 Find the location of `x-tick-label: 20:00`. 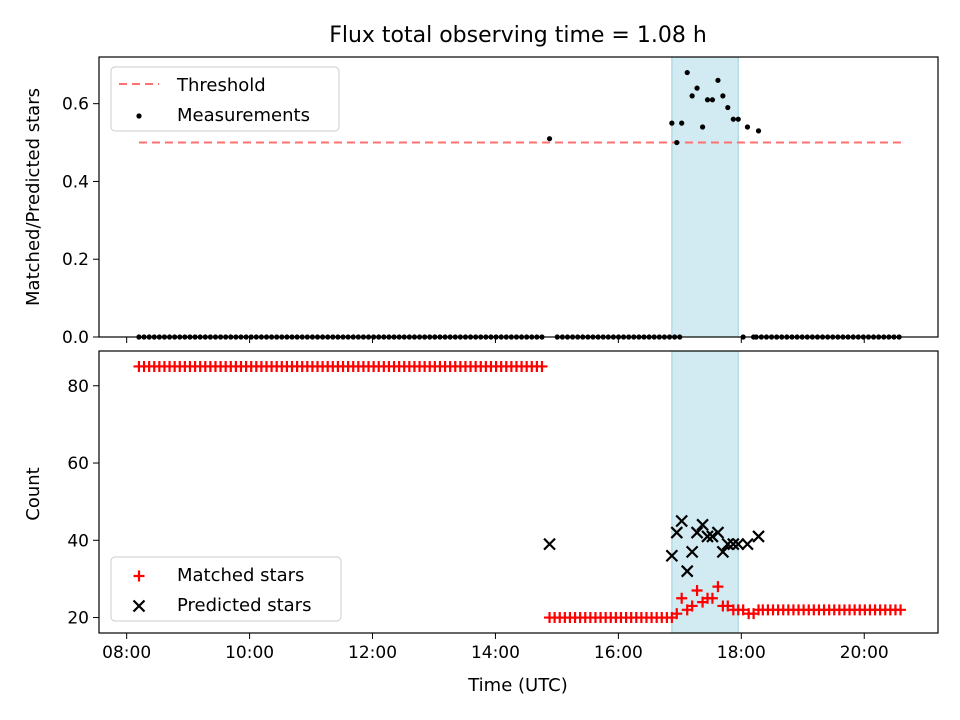

x-tick-label: 20:00 is located at coordinates (864, 653).